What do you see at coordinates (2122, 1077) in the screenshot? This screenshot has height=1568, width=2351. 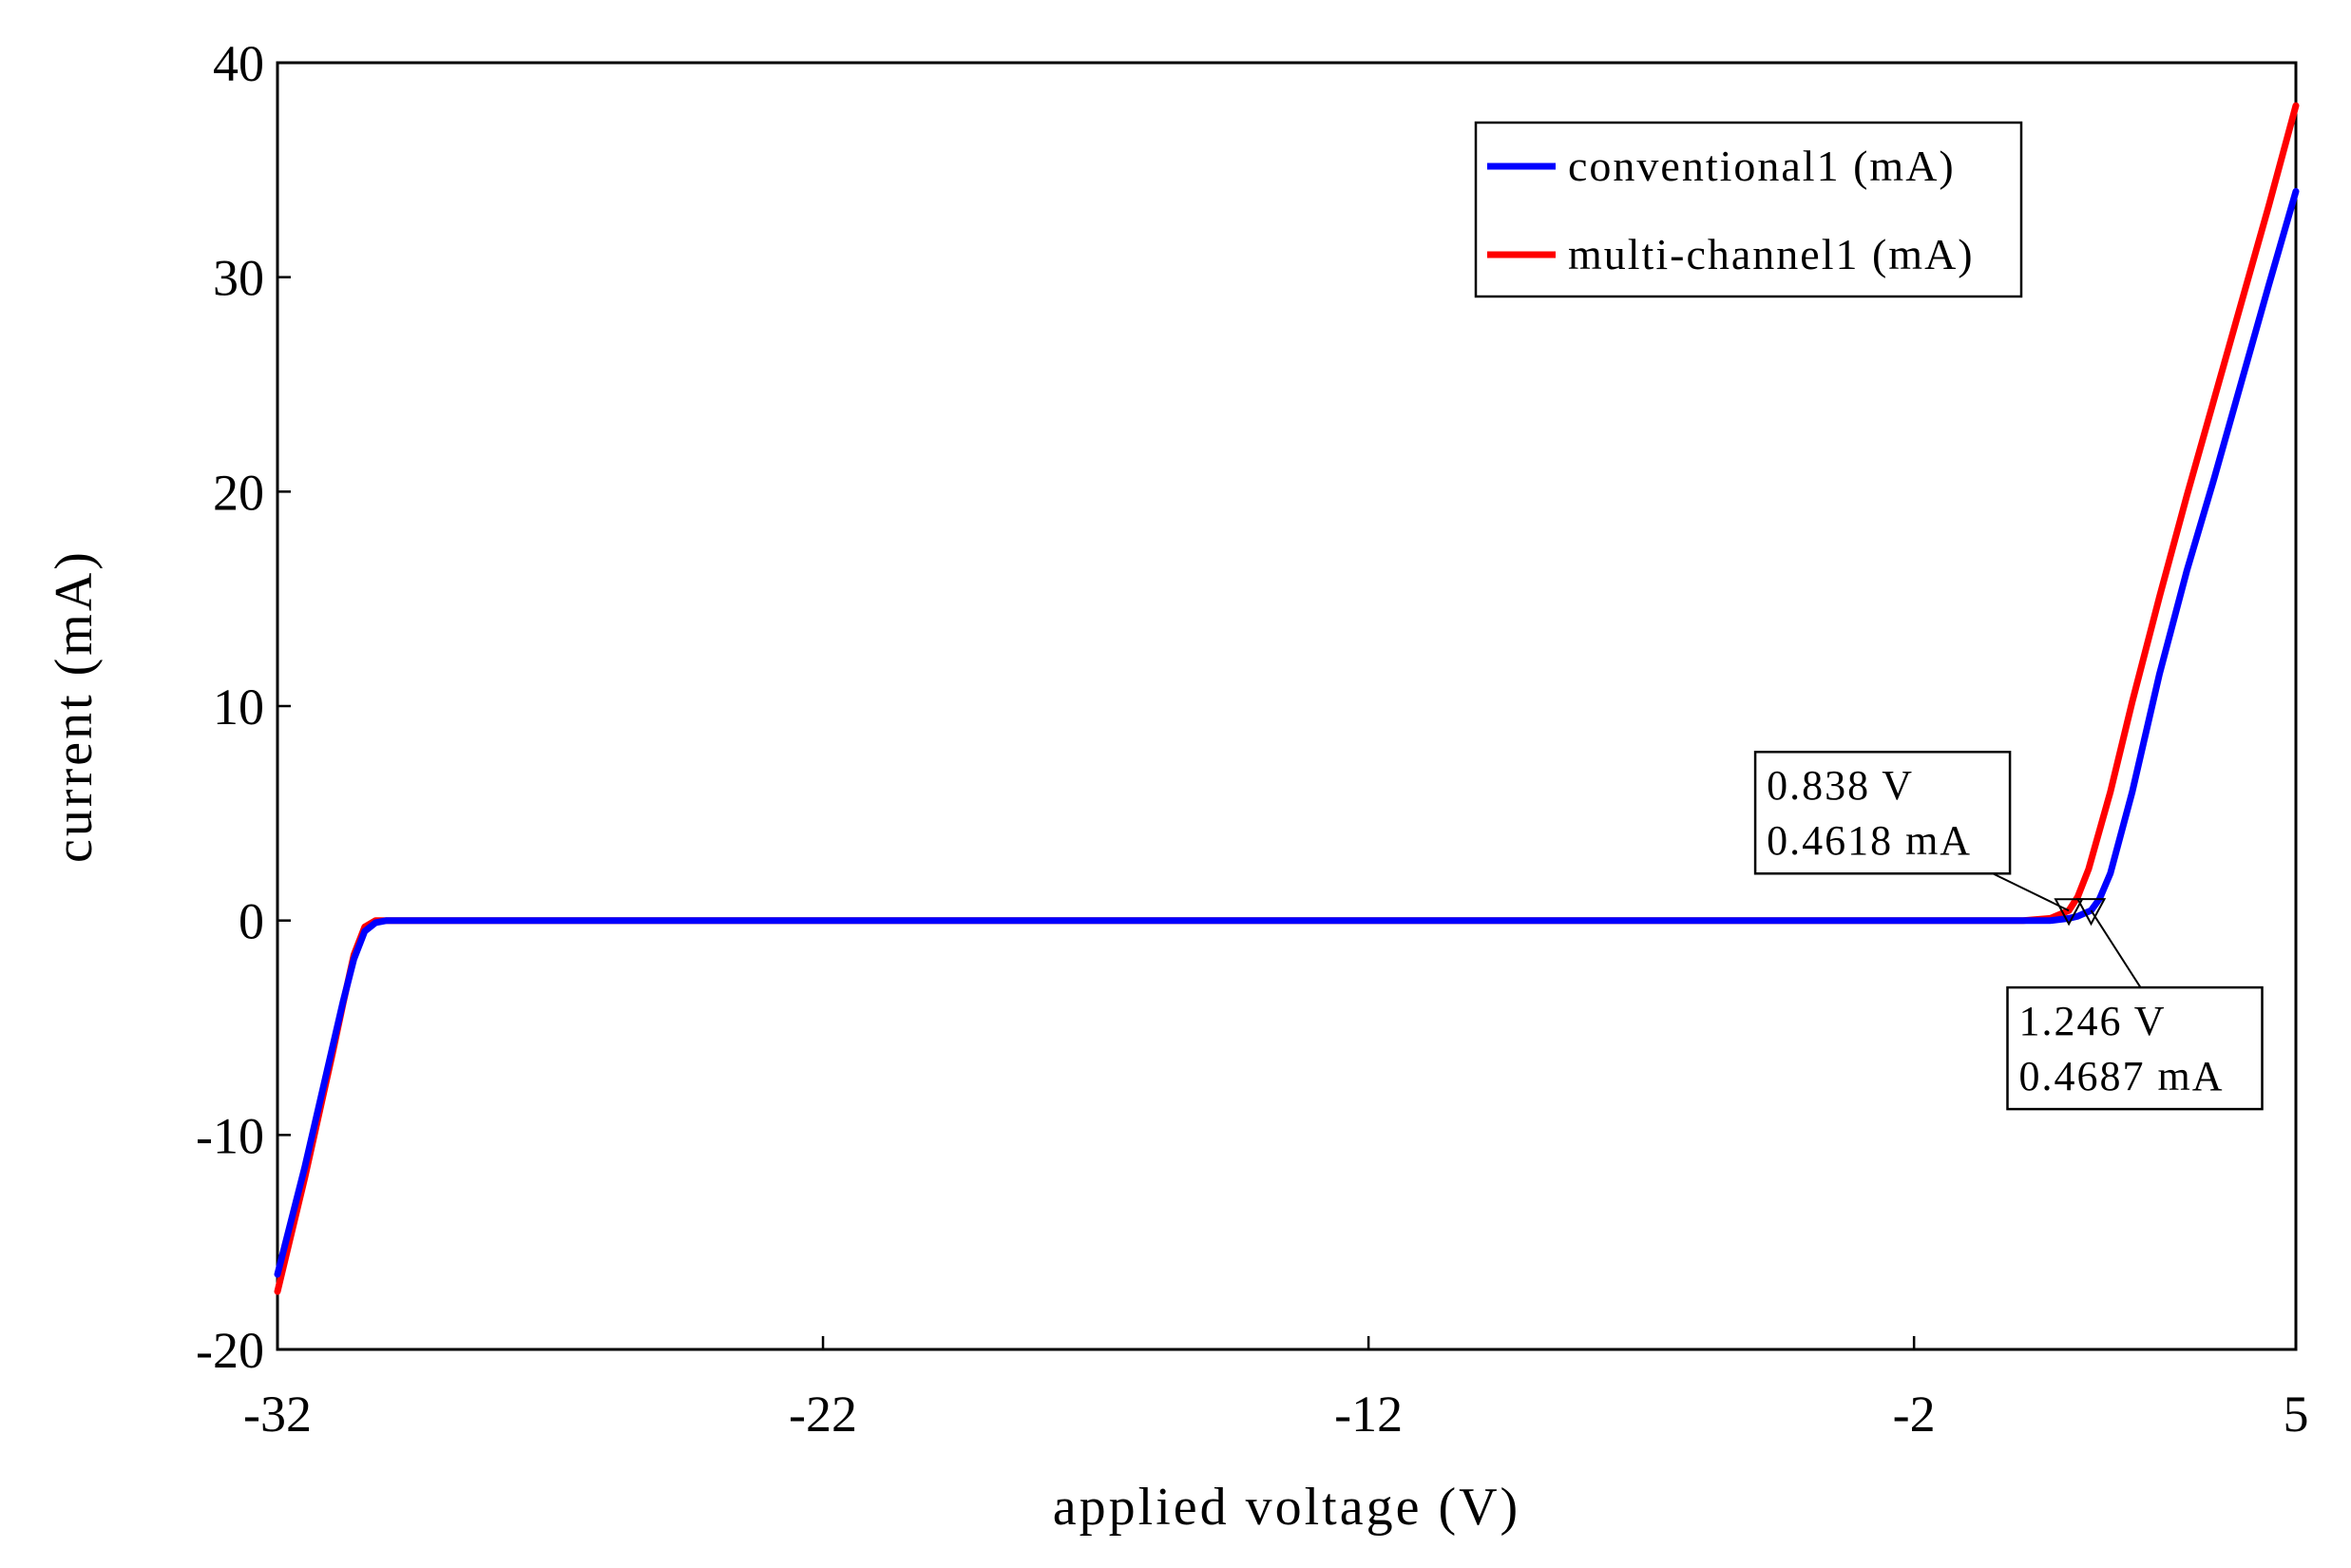 I see `datatip-current: 0.4687 mA` at bounding box center [2122, 1077].